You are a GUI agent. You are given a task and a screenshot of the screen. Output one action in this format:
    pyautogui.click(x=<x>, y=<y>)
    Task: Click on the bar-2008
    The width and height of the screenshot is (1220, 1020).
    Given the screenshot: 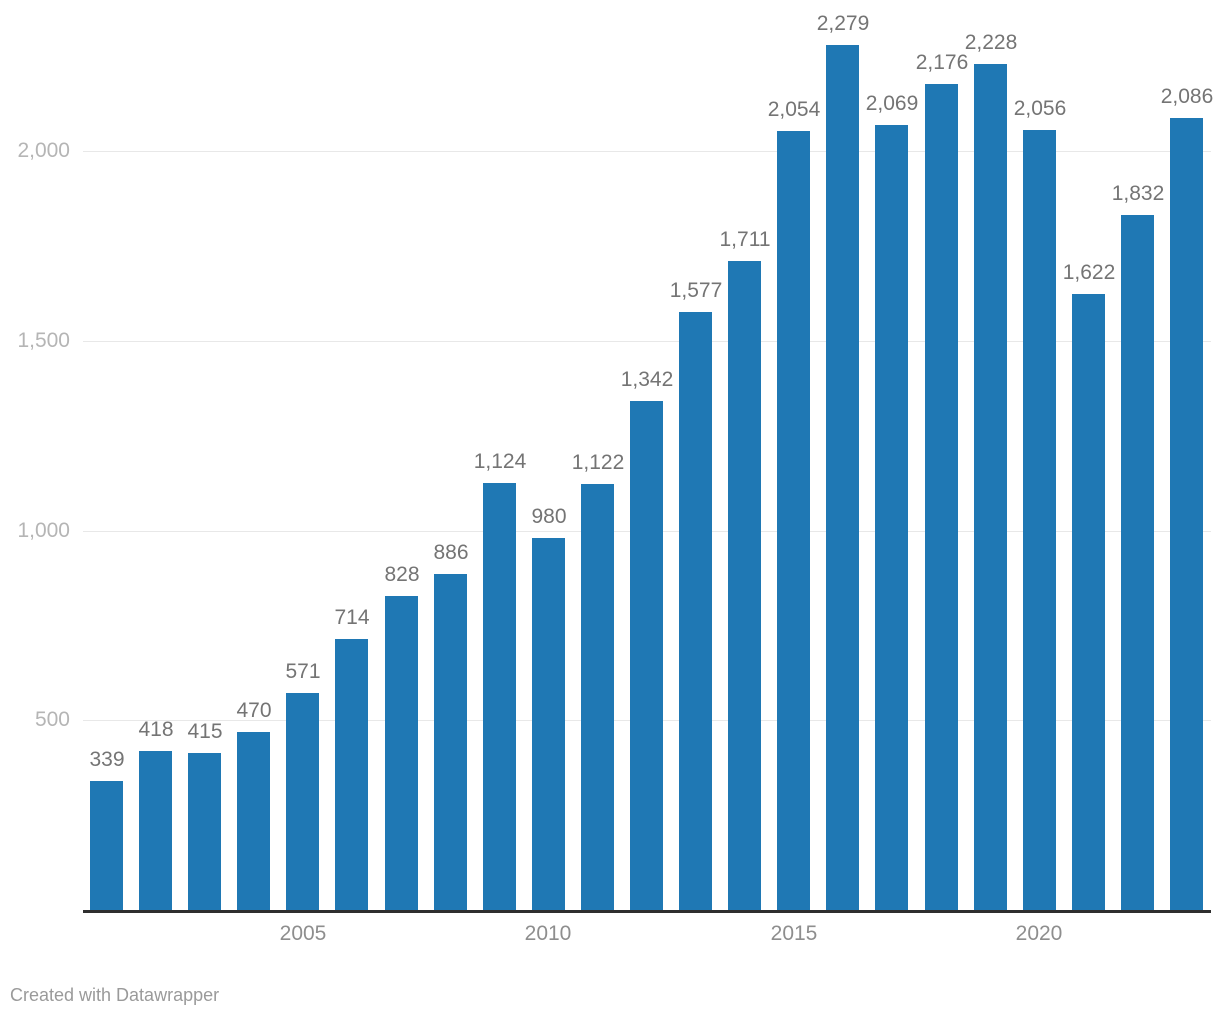 What is the action you would take?
    pyautogui.click(x=450, y=742)
    